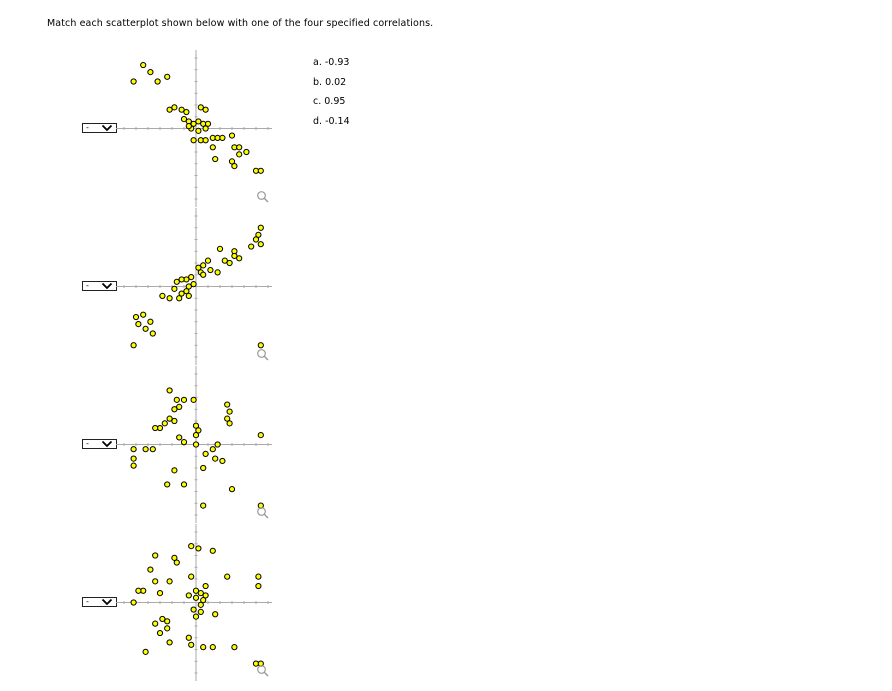 The width and height of the screenshot is (892, 691). I want to click on correlation-select-4: -, so click(99, 602).